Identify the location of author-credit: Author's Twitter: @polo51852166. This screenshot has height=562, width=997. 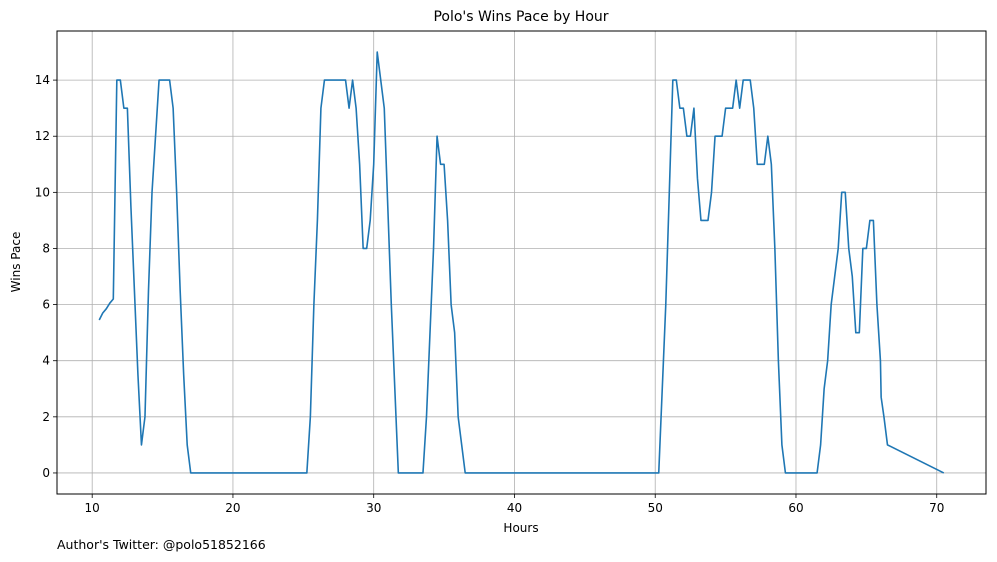
(161, 544).